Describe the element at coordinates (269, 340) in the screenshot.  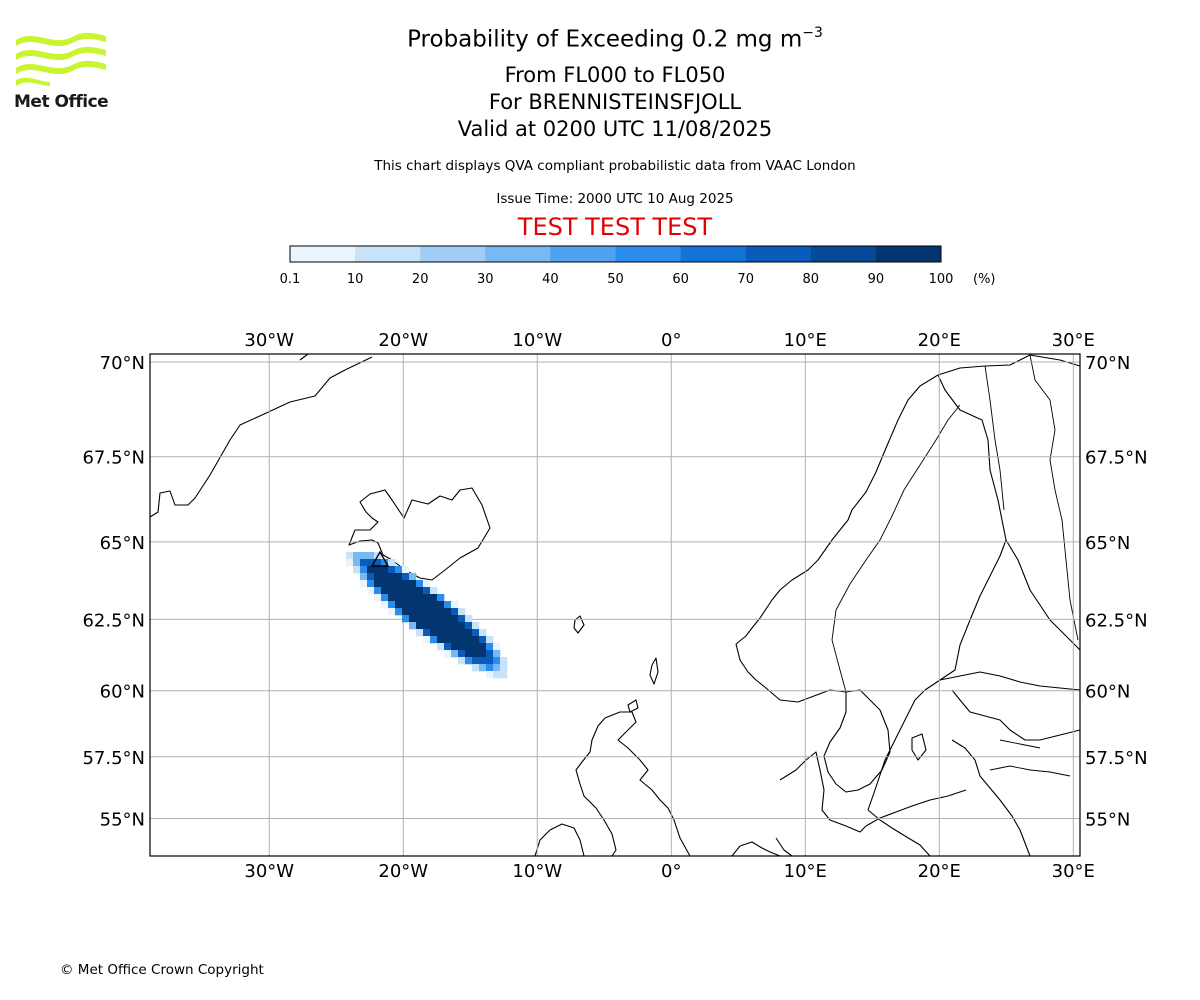
I see `longitude-label: 30°W` at that location.